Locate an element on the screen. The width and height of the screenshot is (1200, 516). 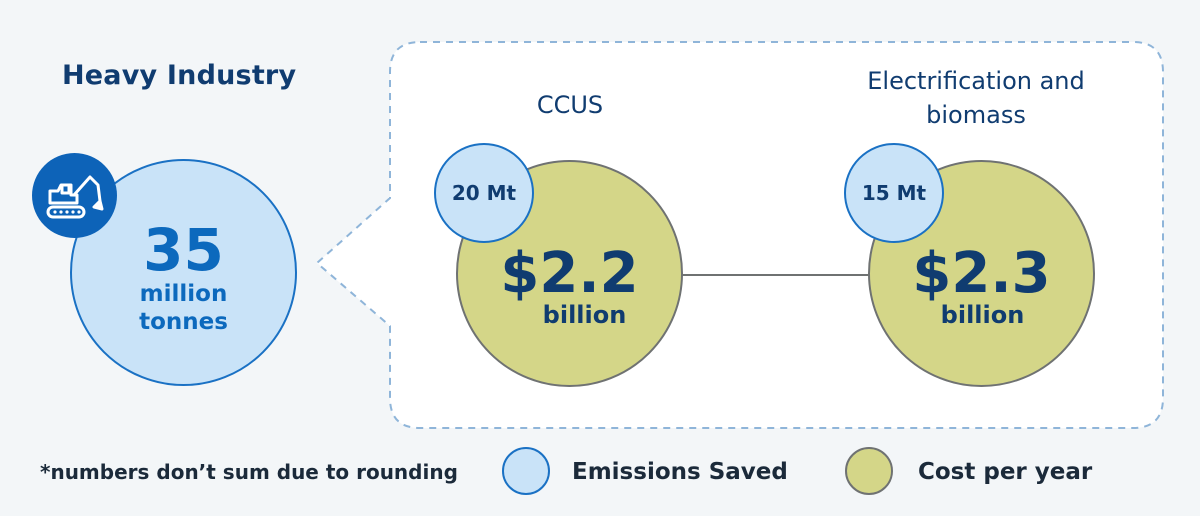
option-label-electrification: Electrification and biomass is located at coordinates (976, 98).